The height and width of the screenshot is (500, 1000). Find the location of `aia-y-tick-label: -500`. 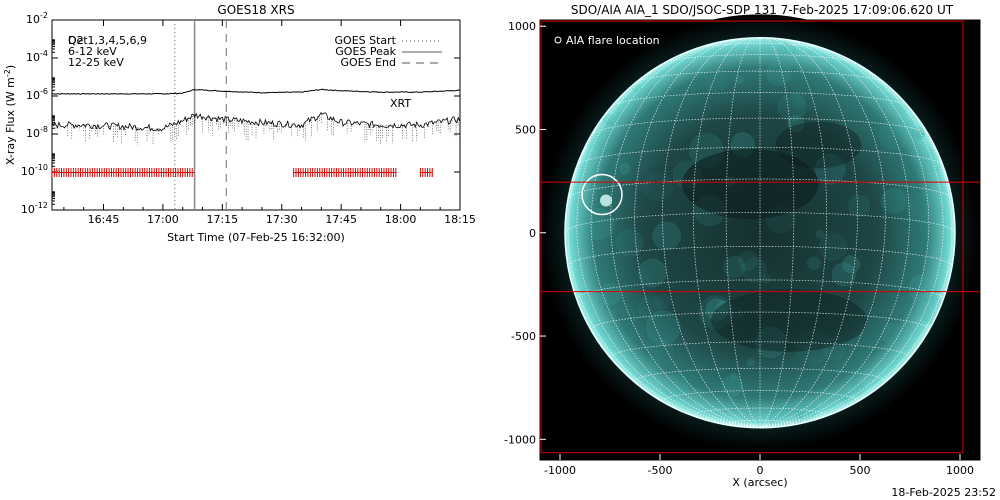

aia-y-tick-label: -500 is located at coordinates (523, 336).